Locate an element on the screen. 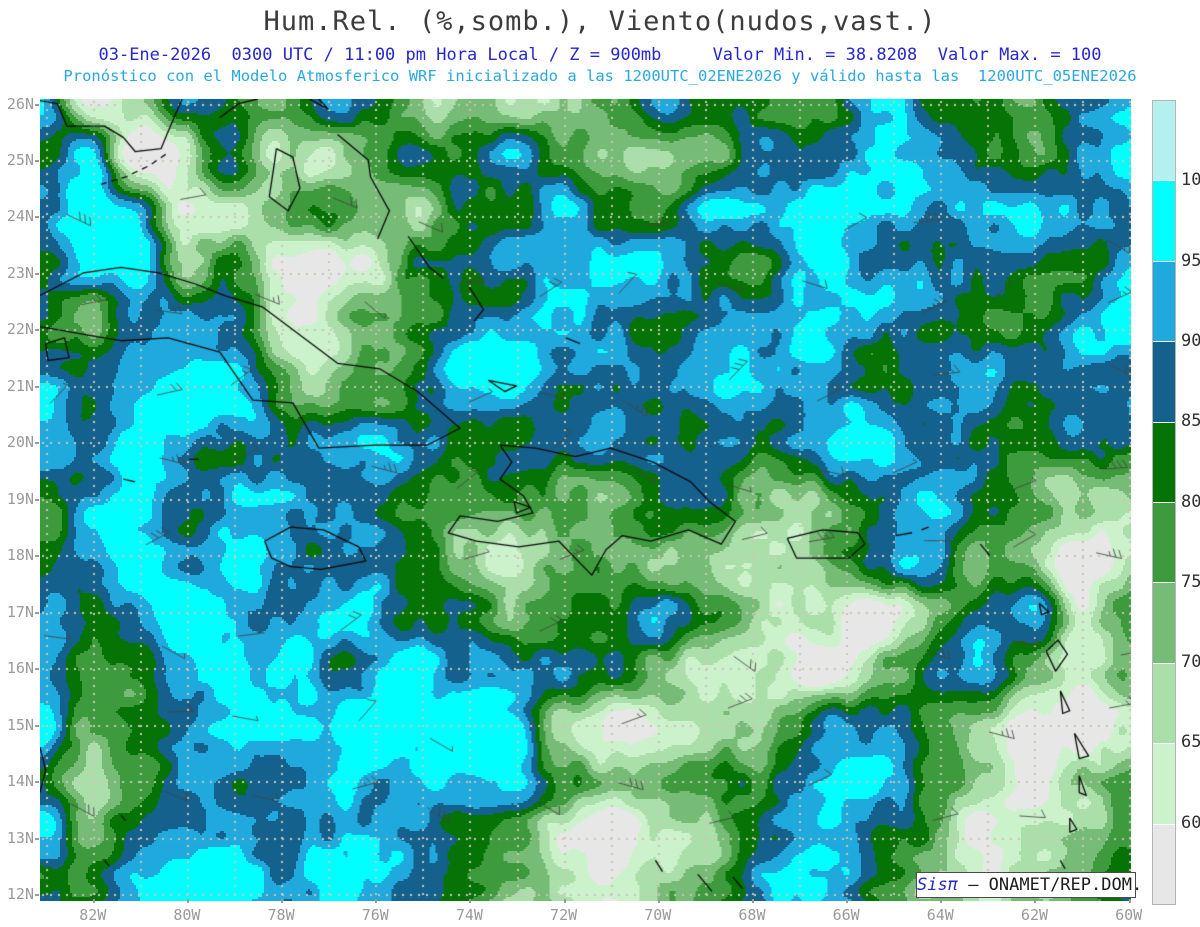  lon-tick-label: 80W is located at coordinates (187, 915).